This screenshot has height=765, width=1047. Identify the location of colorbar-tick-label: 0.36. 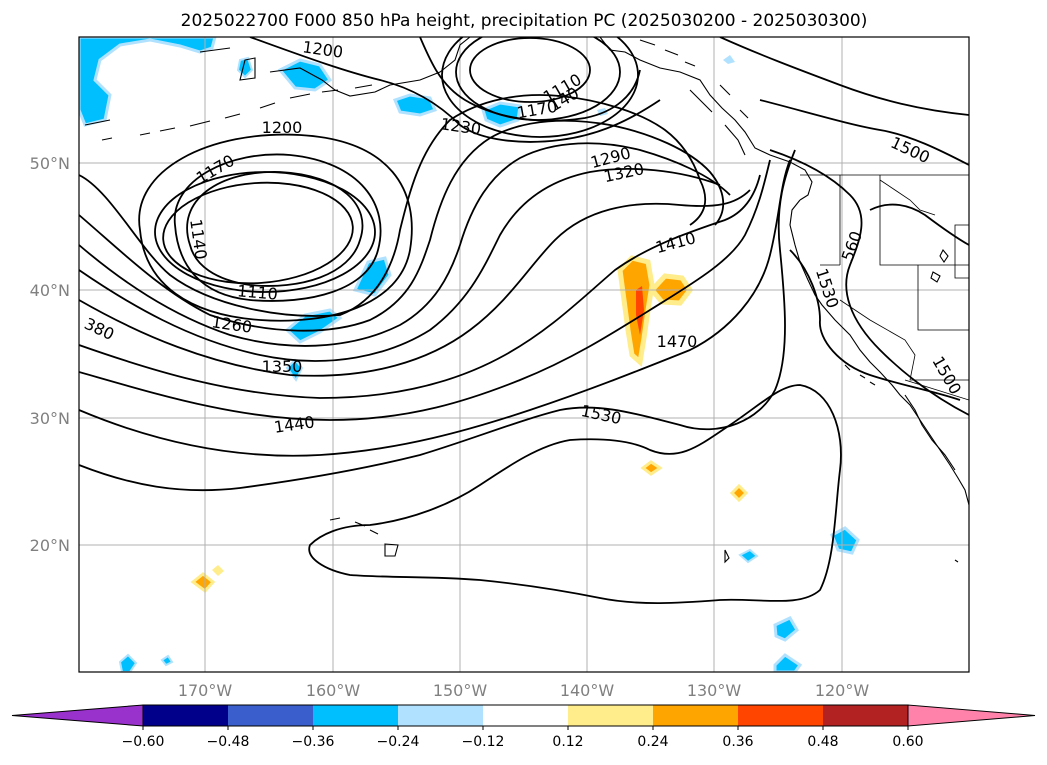
(737, 742).